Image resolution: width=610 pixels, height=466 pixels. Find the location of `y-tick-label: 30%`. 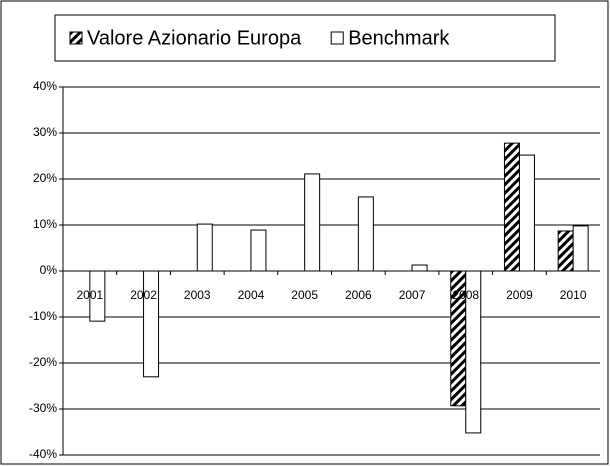

y-tick-label: 30% is located at coordinates (45, 132).